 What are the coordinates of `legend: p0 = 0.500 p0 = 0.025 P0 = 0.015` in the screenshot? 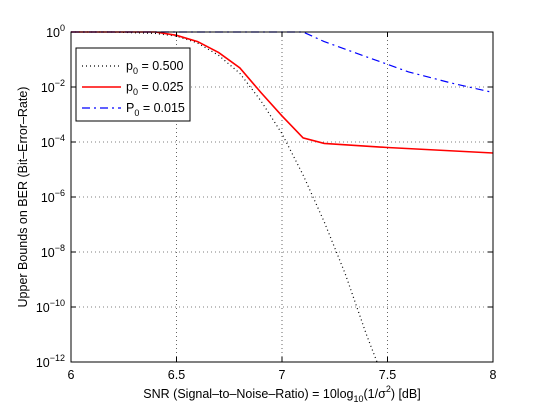 It's located at (133, 84).